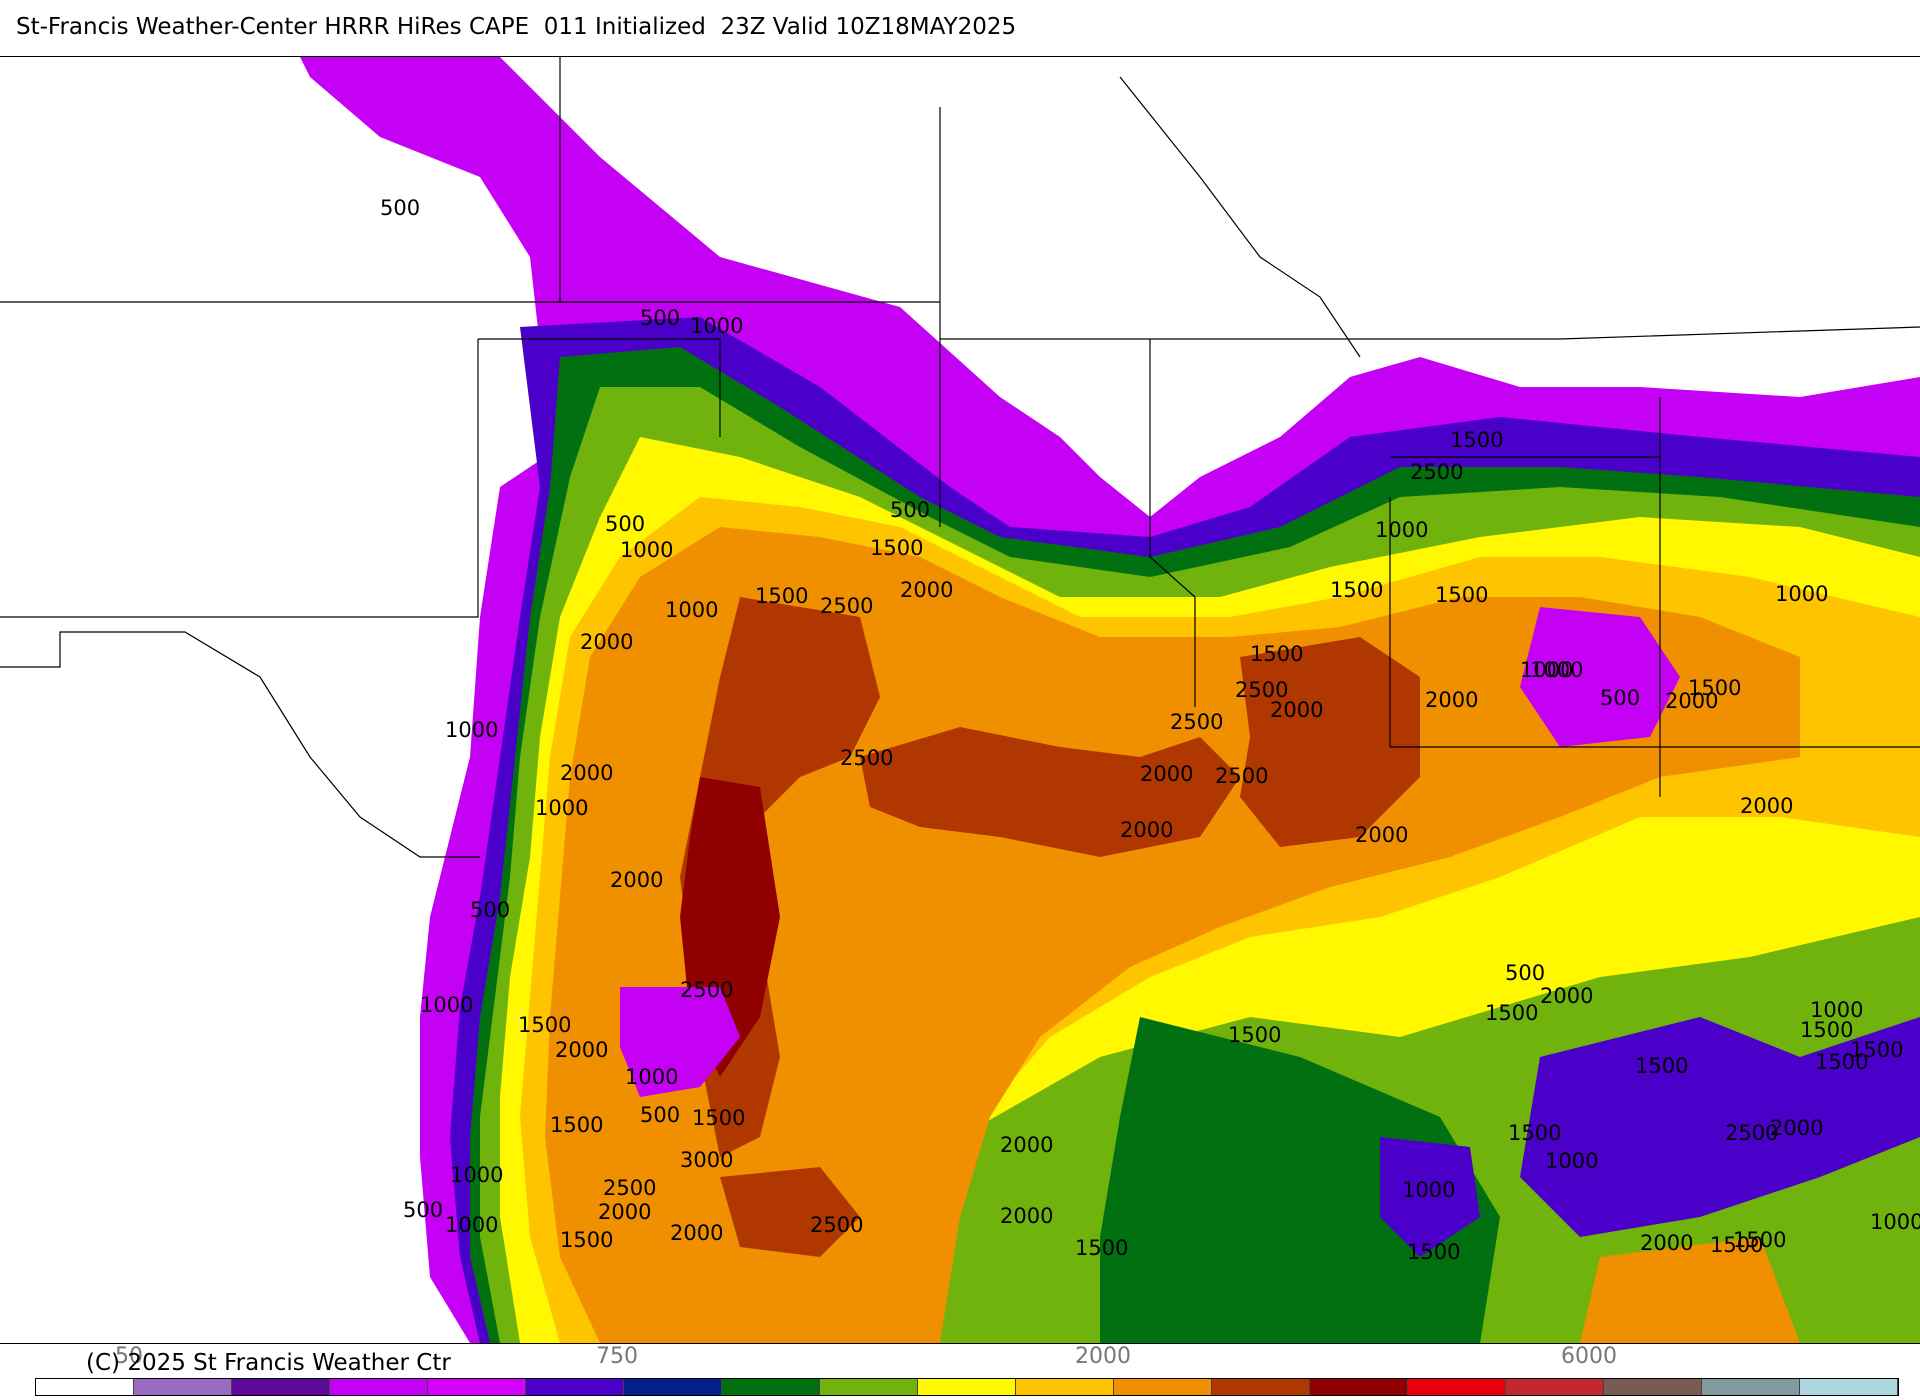 The height and width of the screenshot is (1400, 1920). I want to click on colorbar-tick: 6000, so click(1589, 1356).